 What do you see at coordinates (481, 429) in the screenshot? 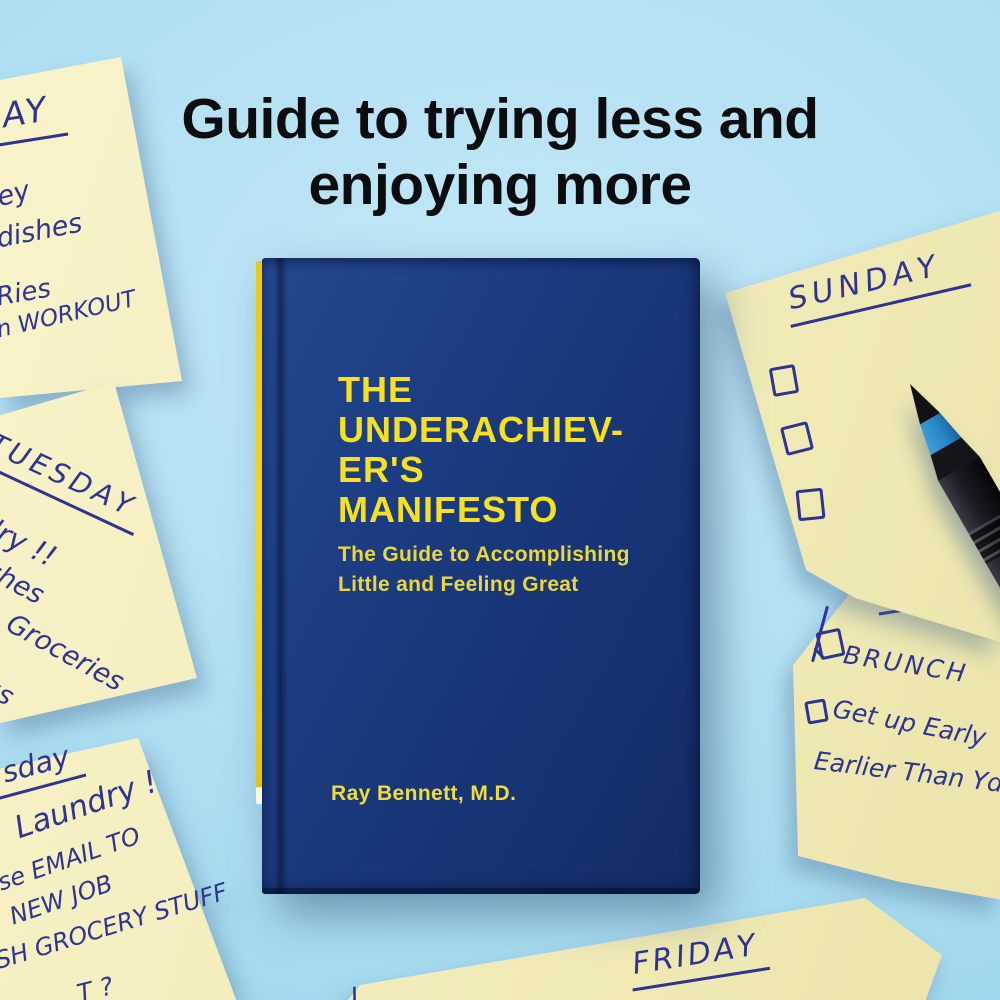
I see `book-title-line: UNDERACHIEV-` at bounding box center [481, 429].